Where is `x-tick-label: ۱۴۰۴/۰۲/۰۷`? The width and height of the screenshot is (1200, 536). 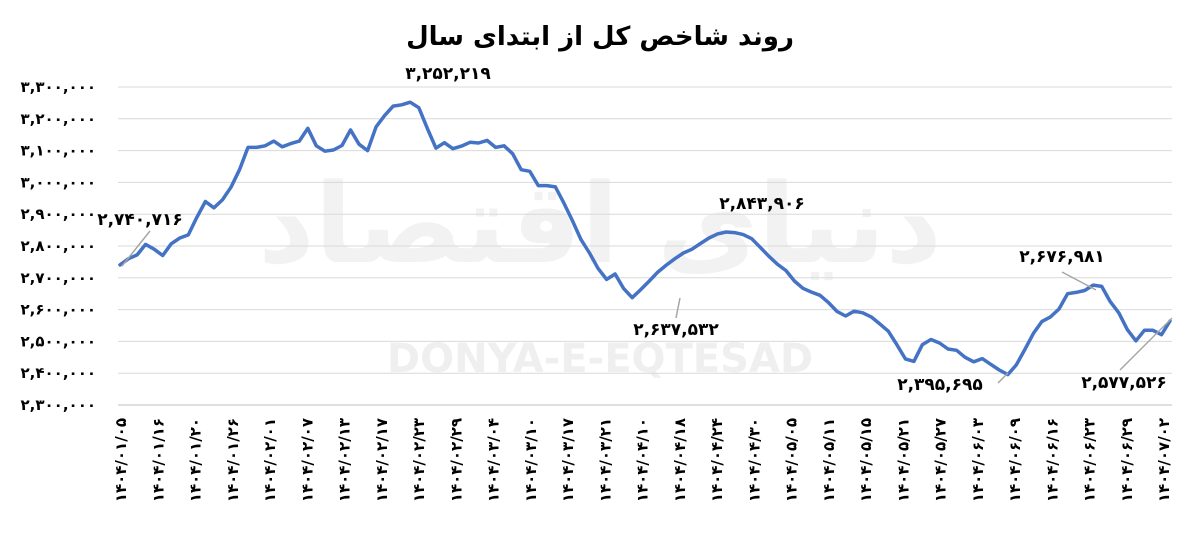
x-tick-label: ۱۴۰۴/۰۲/۰۷ is located at coordinates (307, 460).